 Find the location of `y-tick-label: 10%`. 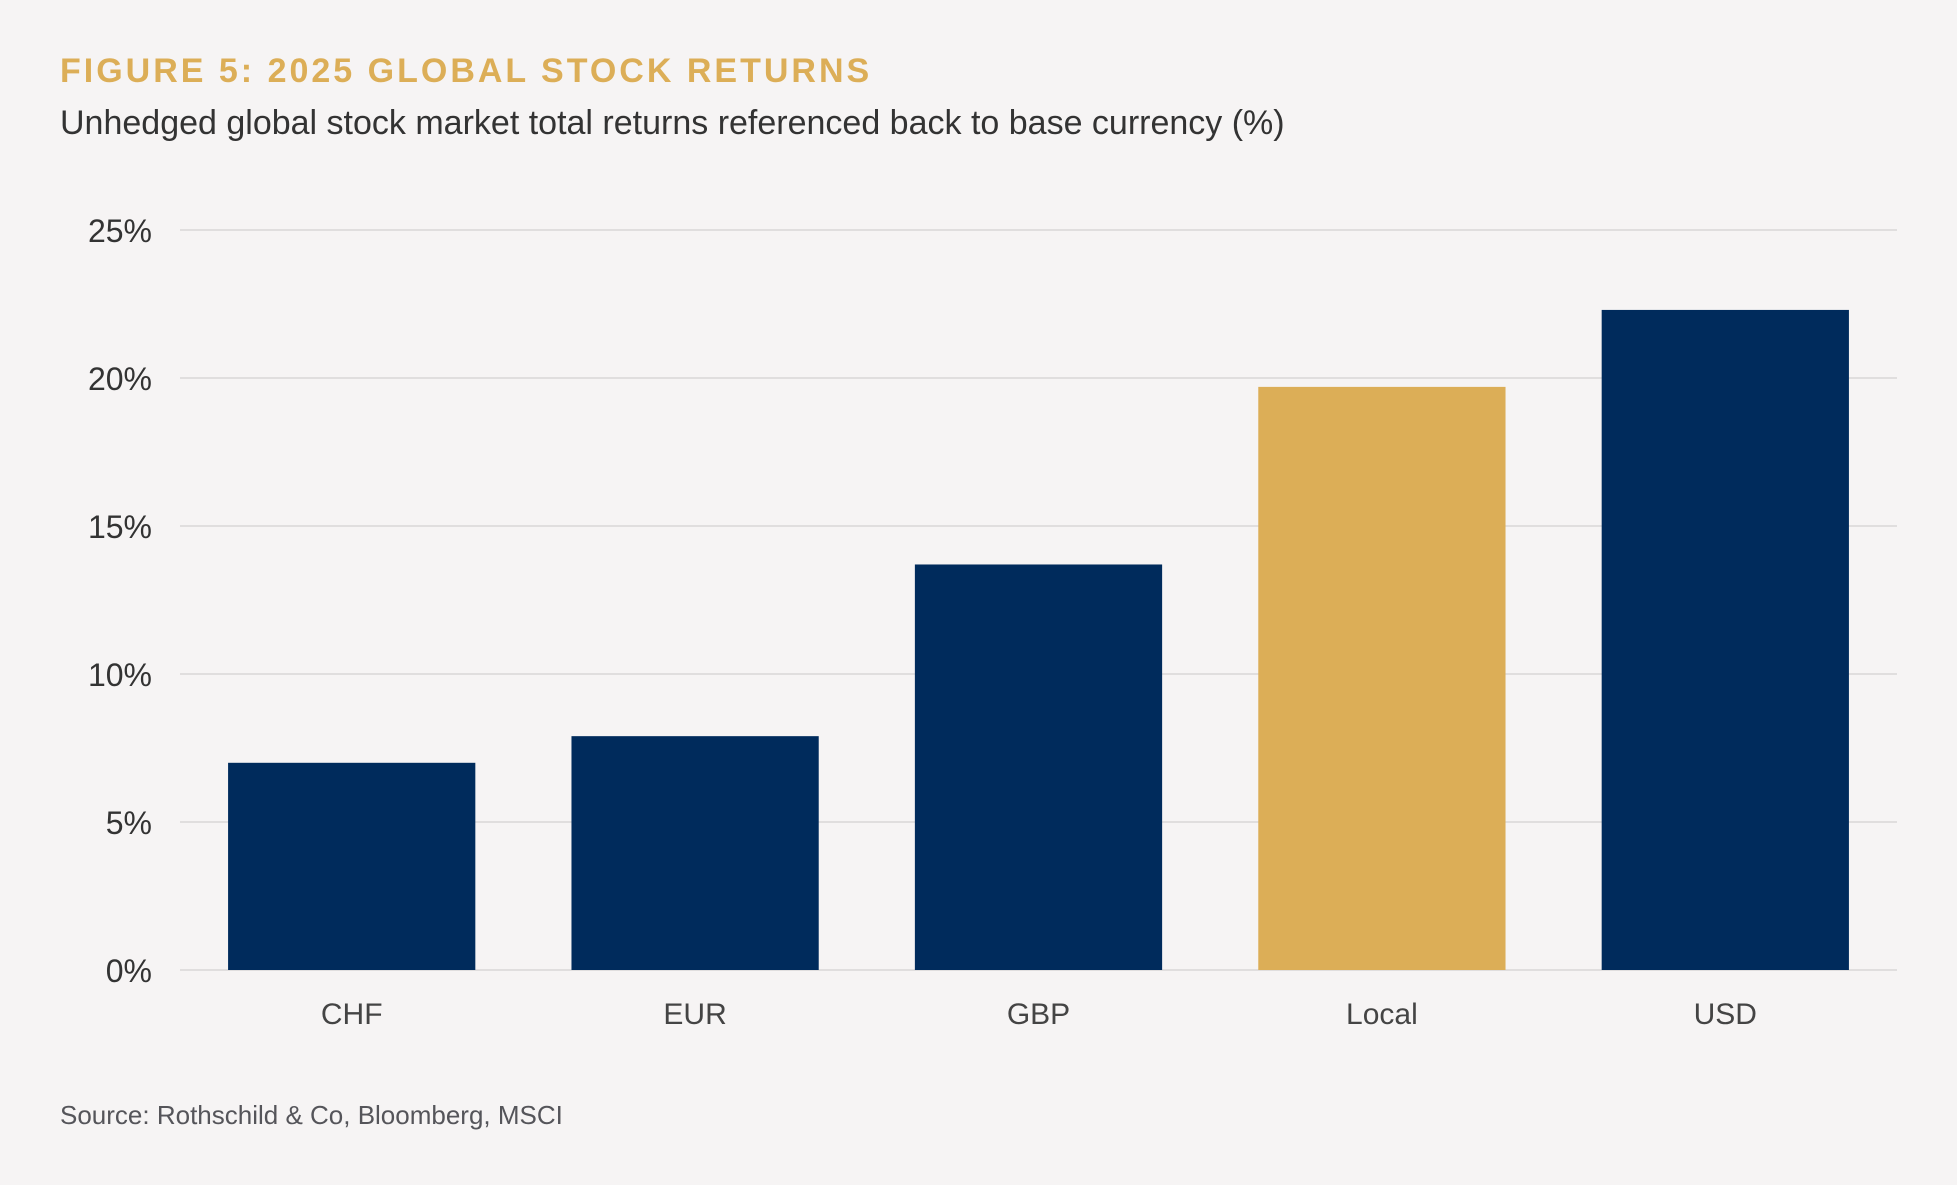

y-tick-label: 10% is located at coordinates (120, 675).